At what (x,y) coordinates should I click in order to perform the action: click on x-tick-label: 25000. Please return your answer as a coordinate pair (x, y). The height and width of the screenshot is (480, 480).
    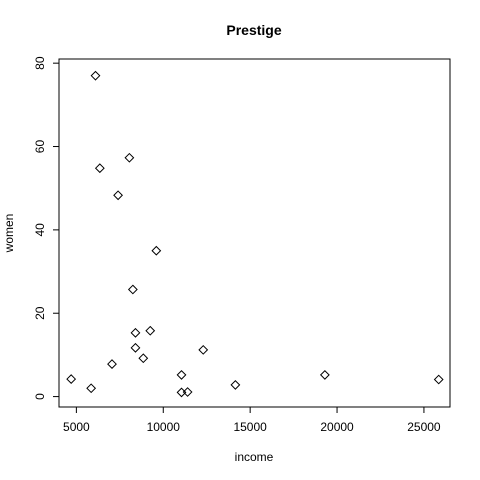
    Looking at the image, I should click on (424, 427).